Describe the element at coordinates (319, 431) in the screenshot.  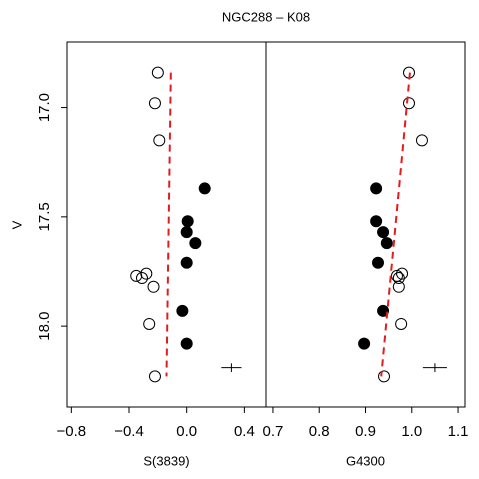
I see `x-tick-label: 0.8` at that location.